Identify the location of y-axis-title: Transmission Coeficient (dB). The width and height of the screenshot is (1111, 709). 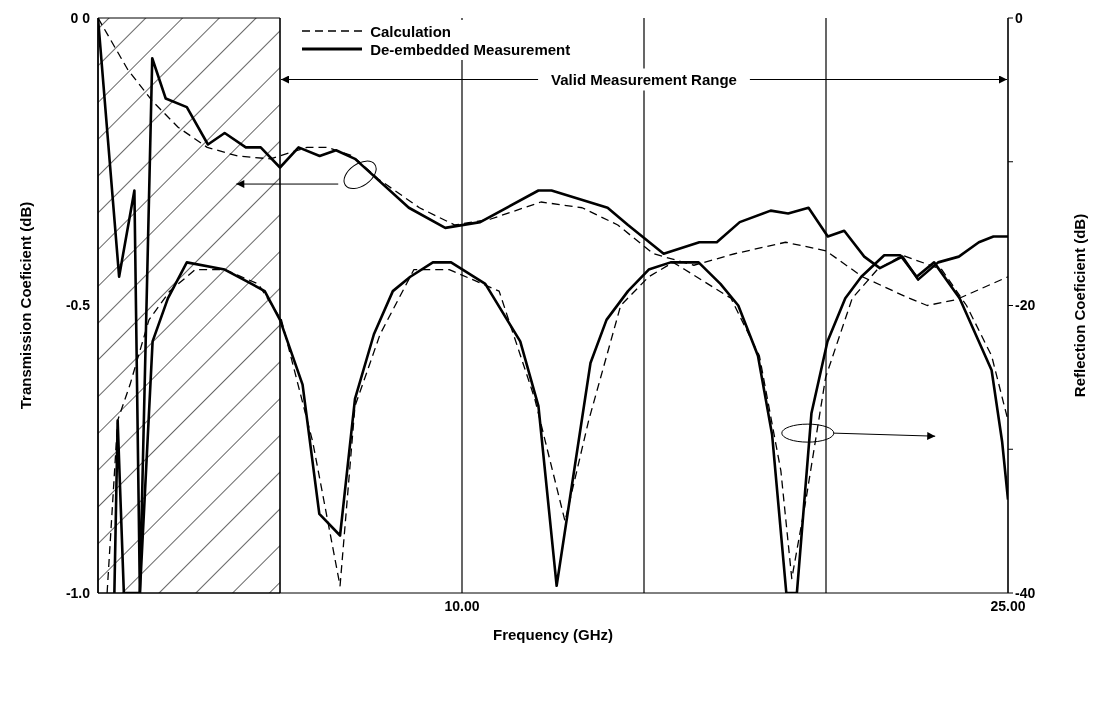
(26, 305).